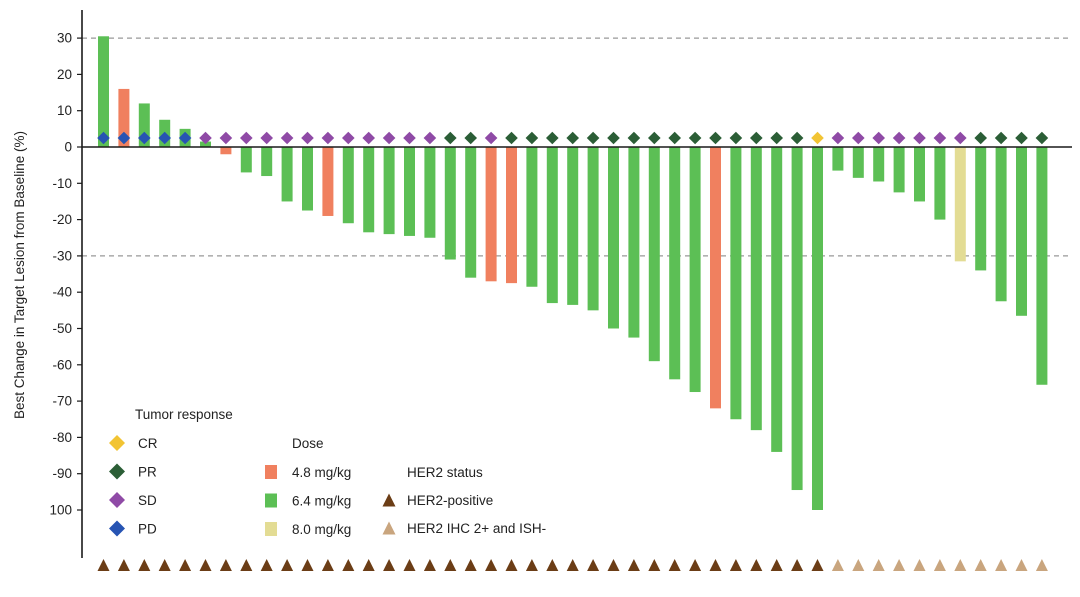 This screenshot has height=597, width=1080. I want to click on legend-response-label: PD, so click(147, 529).